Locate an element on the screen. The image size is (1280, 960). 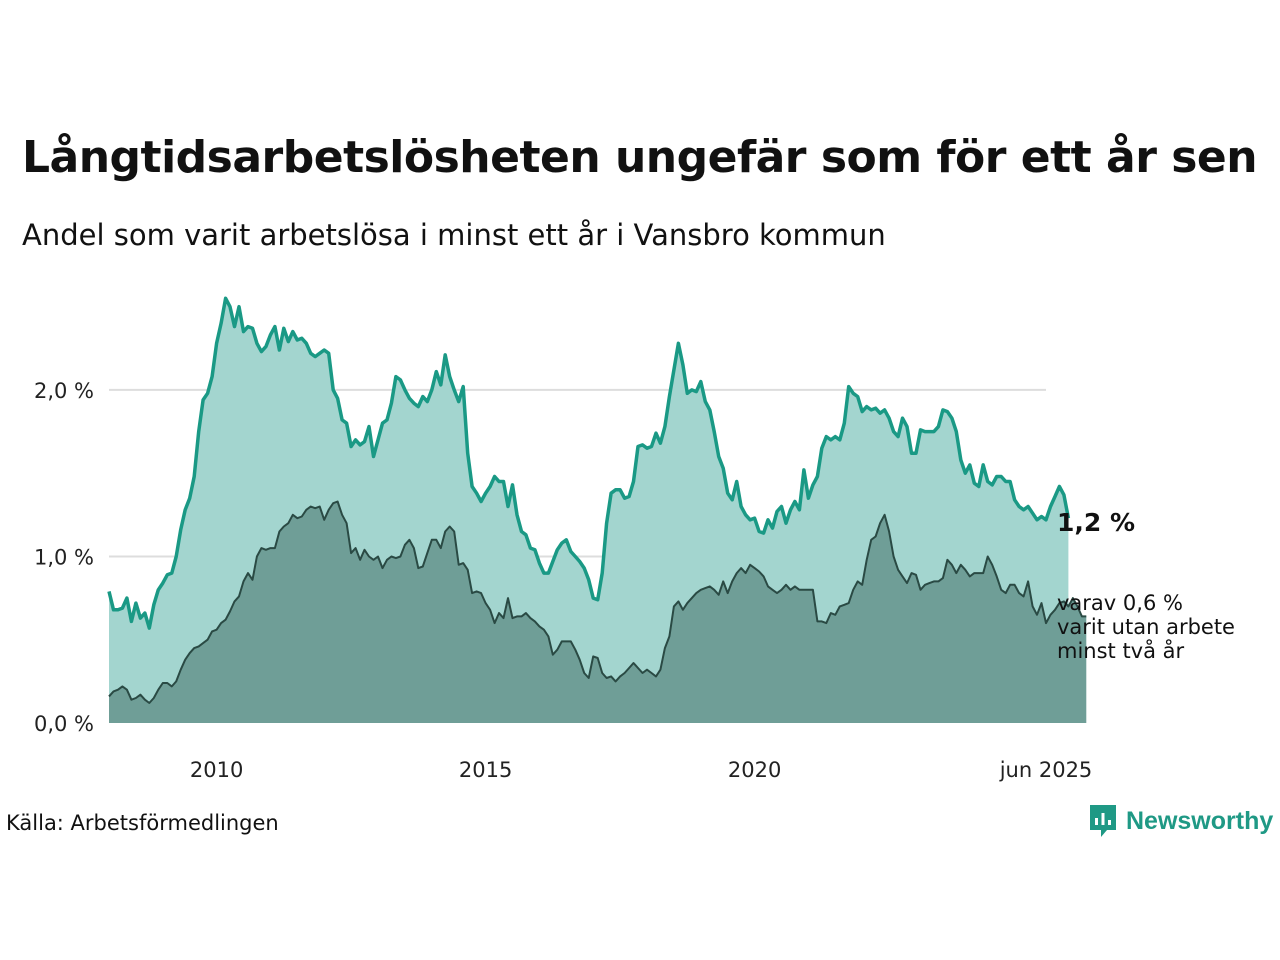
x-tick-label: 2015 is located at coordinates (485, 770).